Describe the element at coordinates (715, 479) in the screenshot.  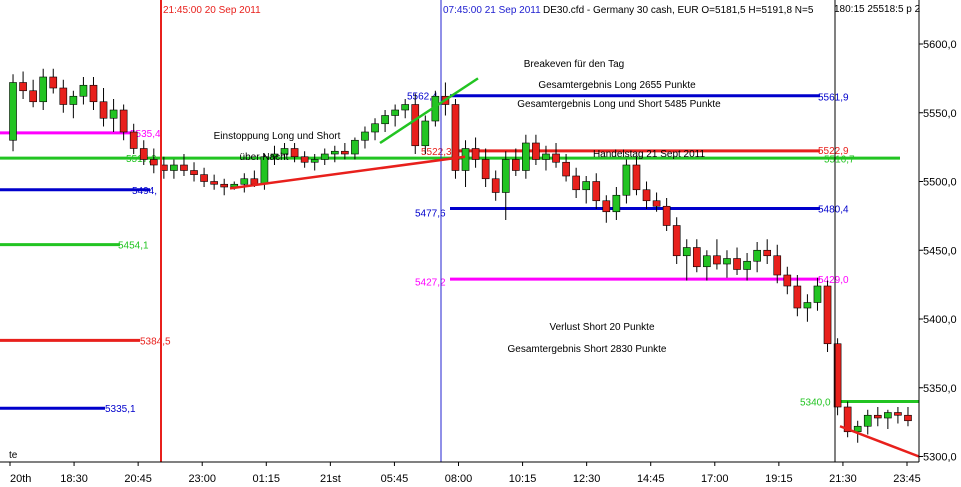
I see `x-tick-label: 17:00` at that location.